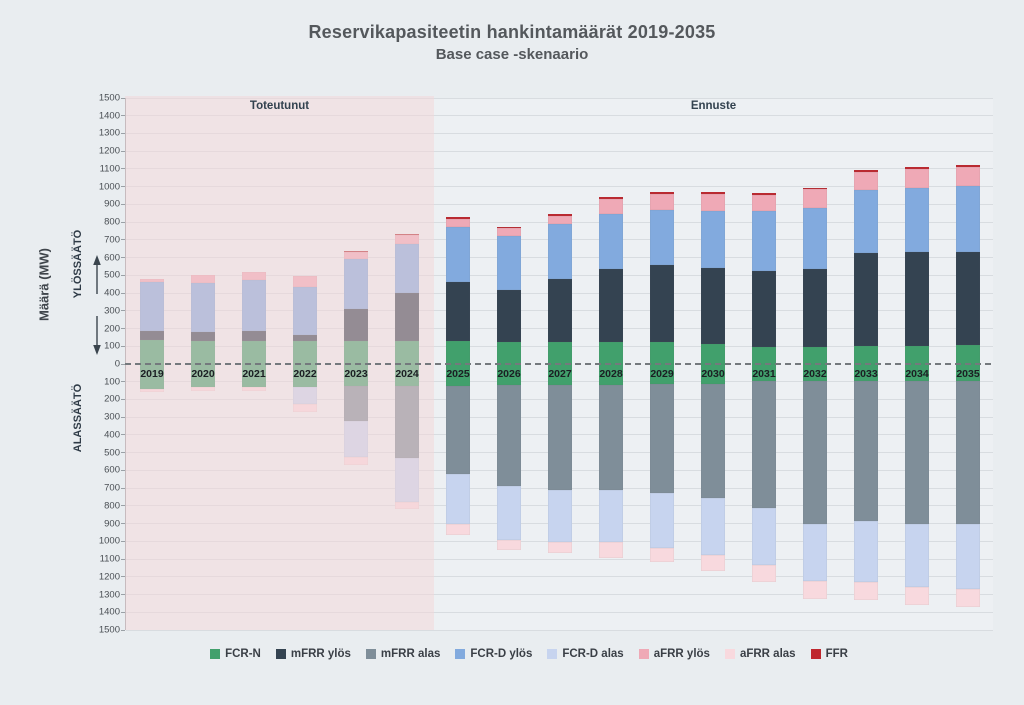 This screenshot has width=1024, height=705. I want to click on y-tick-label: 300, so click(112, 417).